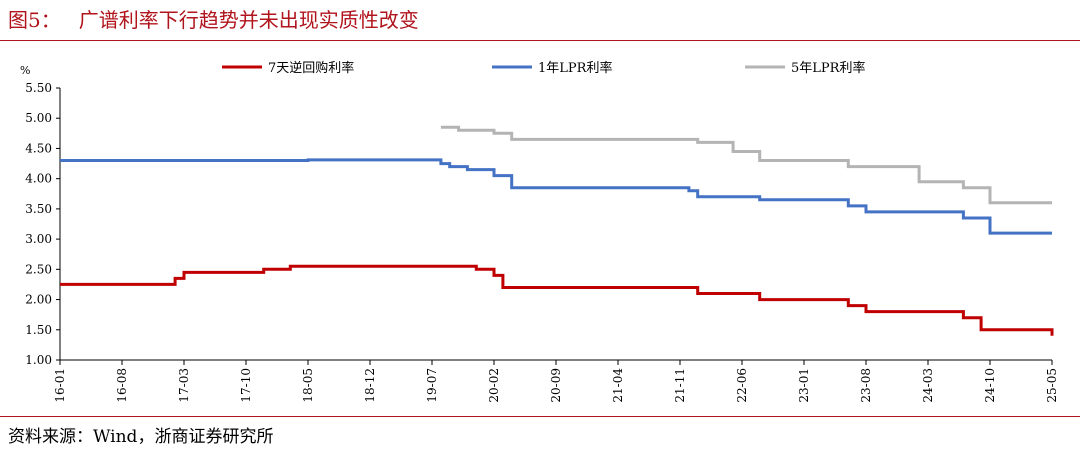  What do you see at coordinates (540, 40) in the screenshot?
I see `title-divider` at bounding box center [540, 40].